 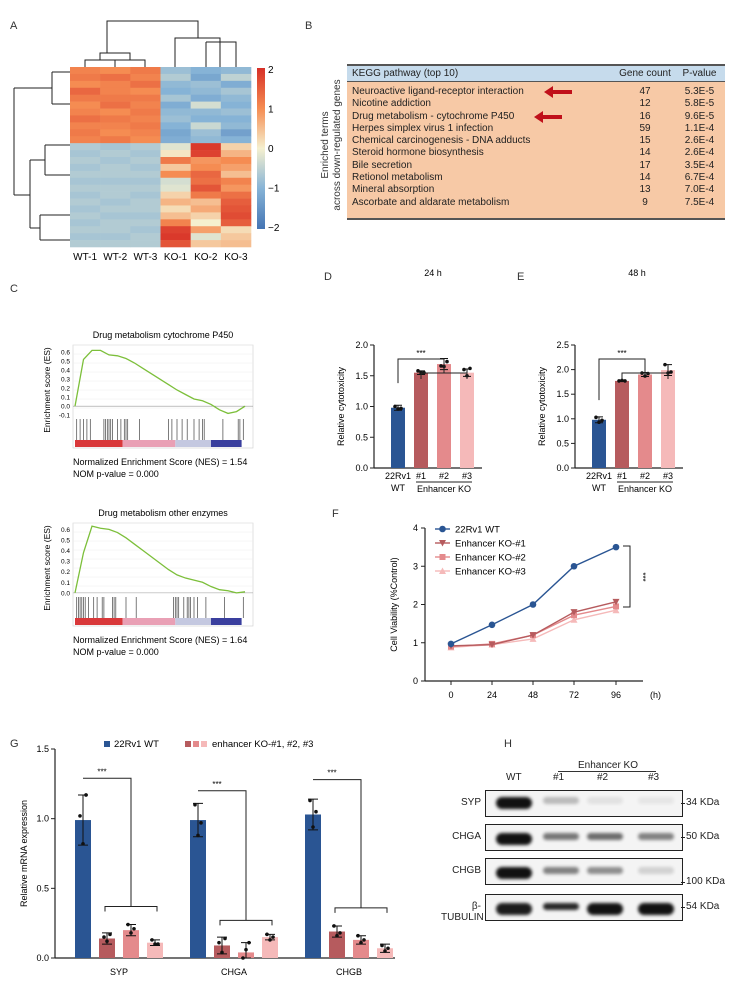 What do you see at coordinates (584, 803) in the screenshot?
I see `blot-strip` at bounding box center [584, 803].